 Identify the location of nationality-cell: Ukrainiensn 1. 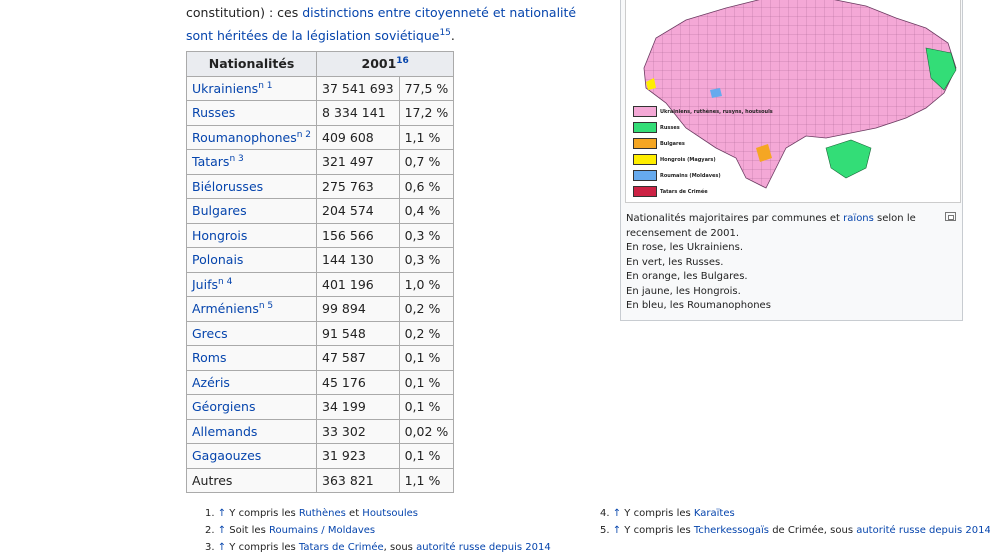
(251, 88).